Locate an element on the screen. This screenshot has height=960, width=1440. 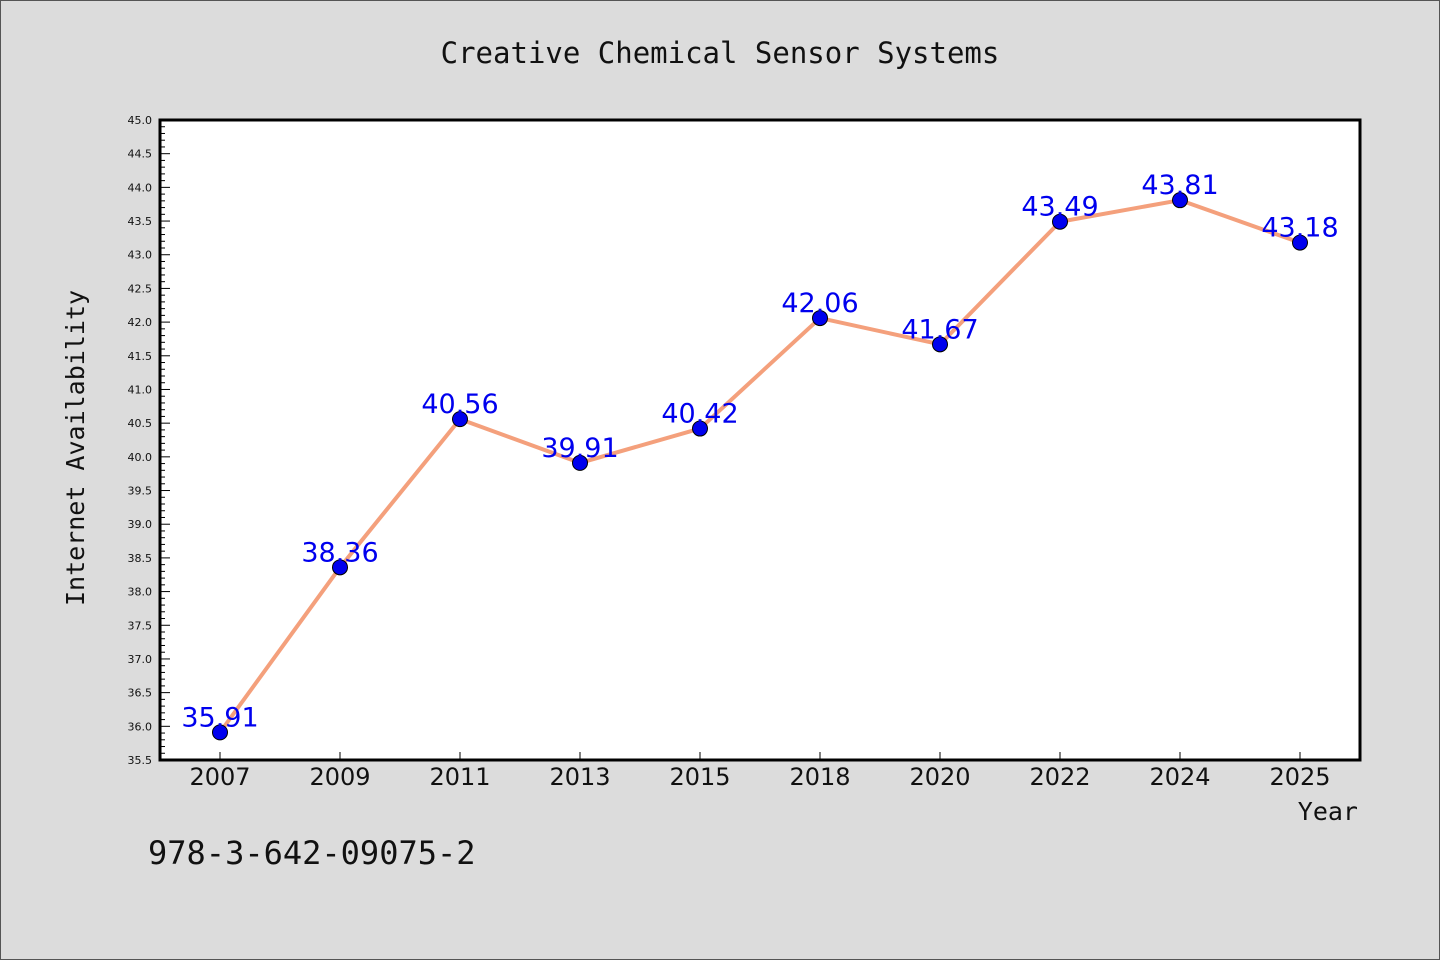
x-tick-label: 2025 is located at coordinates (1299, 777).